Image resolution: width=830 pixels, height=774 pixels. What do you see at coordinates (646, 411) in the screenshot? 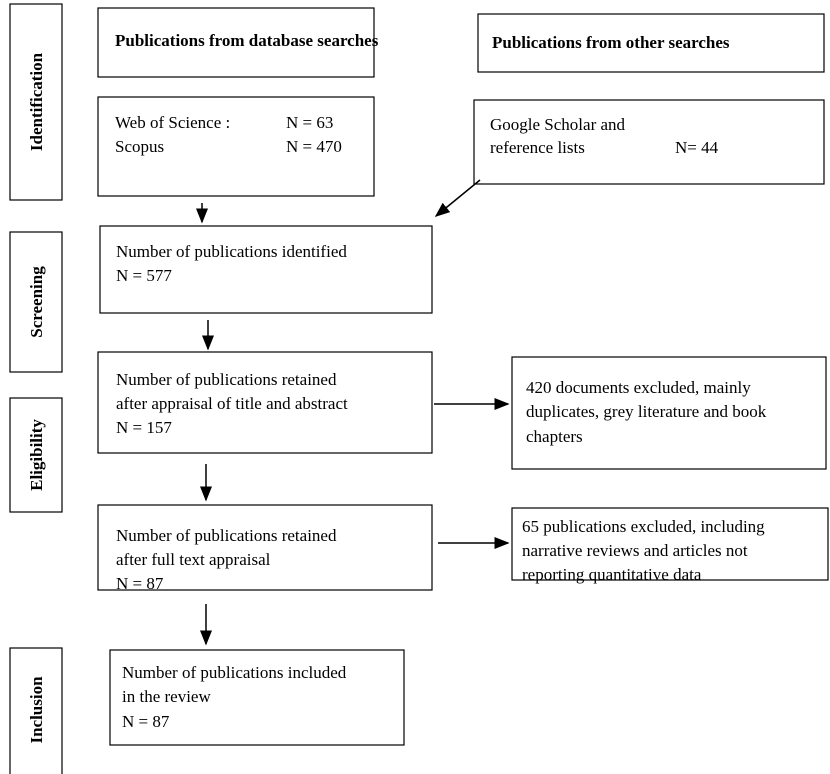
I see `box-text: duplicates, grey literature and book` at bounding box center [646, 411].